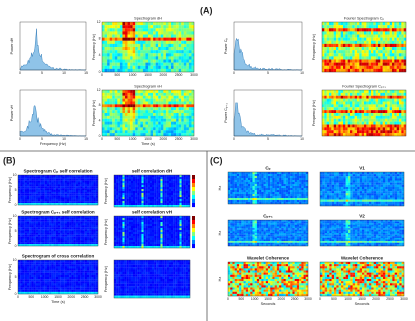  Describe the element at coordinates (148, 144) in the screenshot. I see `x-label: Time (s)` at that location.